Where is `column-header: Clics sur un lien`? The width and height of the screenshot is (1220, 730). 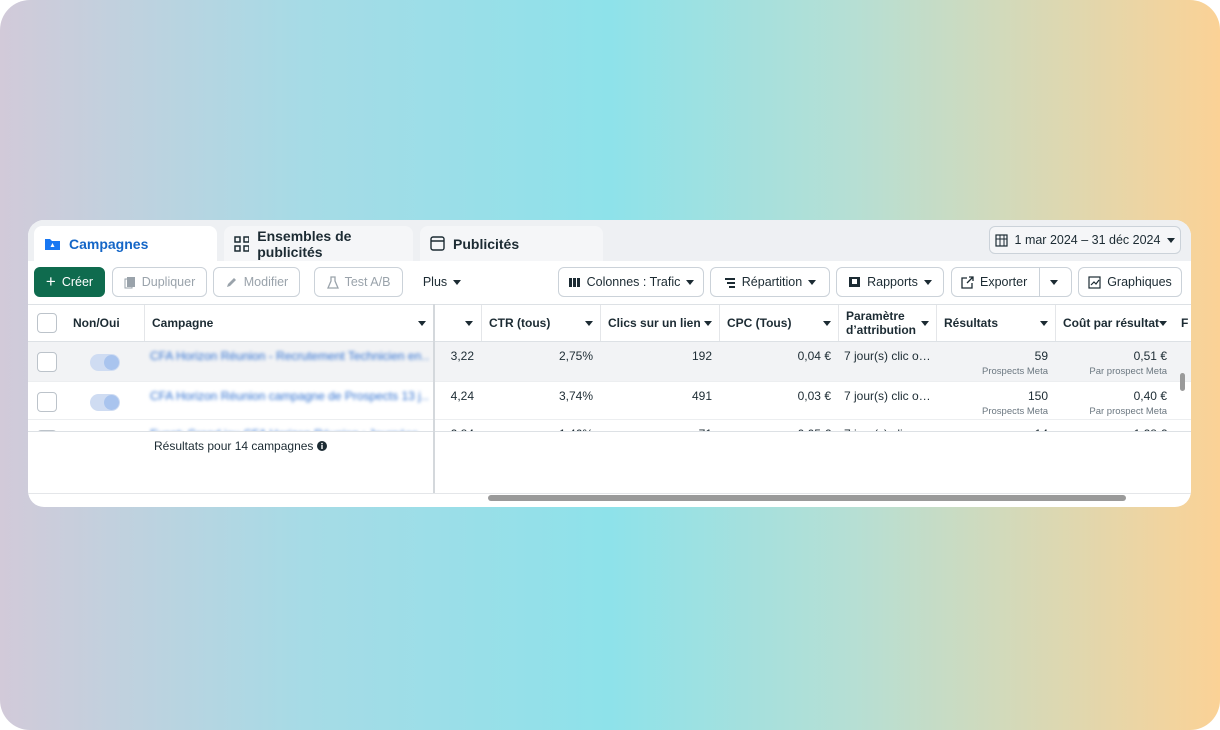 column-header: Clics sur un lien is located at coordinates (659, 323).